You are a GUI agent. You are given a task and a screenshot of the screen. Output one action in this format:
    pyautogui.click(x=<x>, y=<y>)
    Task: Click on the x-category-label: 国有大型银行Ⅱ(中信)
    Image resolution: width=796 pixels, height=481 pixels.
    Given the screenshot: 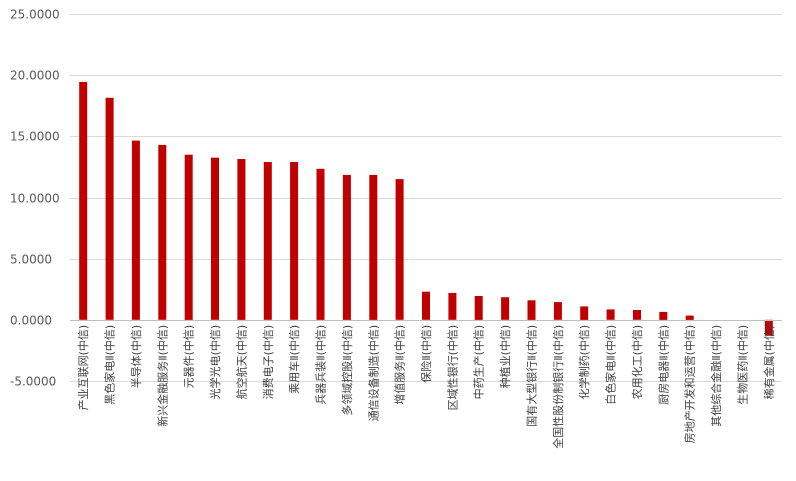 What is the action you would take?
    pyautogui.click(x=532, y=376)
    